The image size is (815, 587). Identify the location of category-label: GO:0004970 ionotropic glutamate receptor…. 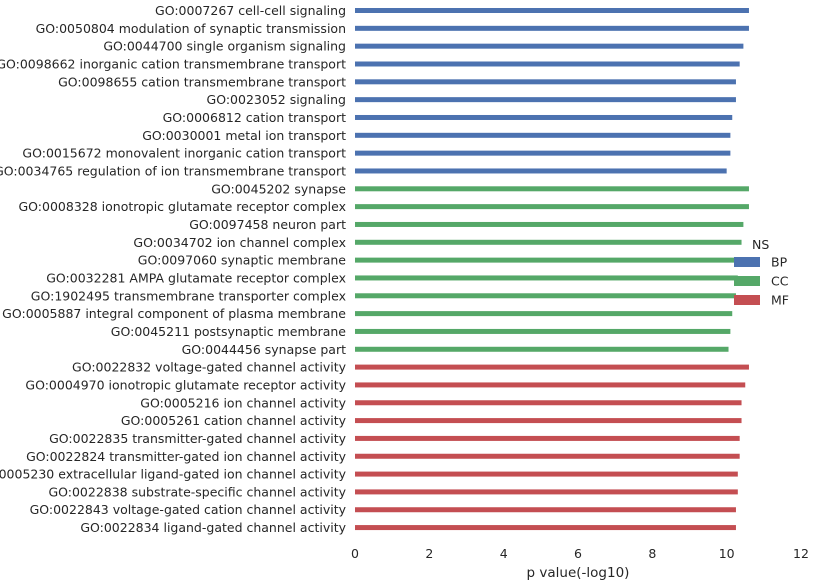
(185, 384).